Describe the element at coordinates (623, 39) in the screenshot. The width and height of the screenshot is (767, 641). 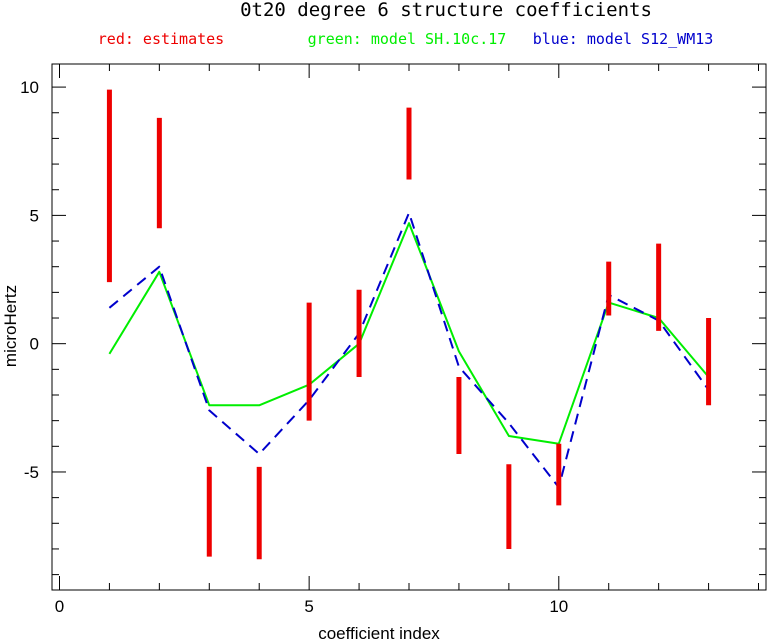
I see `legend-entry: blue: model S12_WM13` at that location.